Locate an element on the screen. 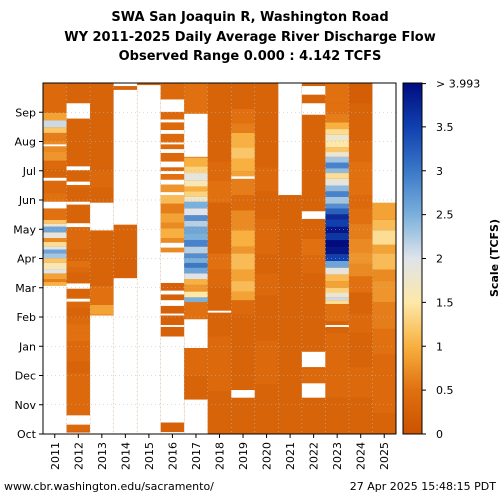 Image resolution: width=500 pixels, height=500 pixels. y-tick-label-aug: Aug is located at coordinates (25, 142).